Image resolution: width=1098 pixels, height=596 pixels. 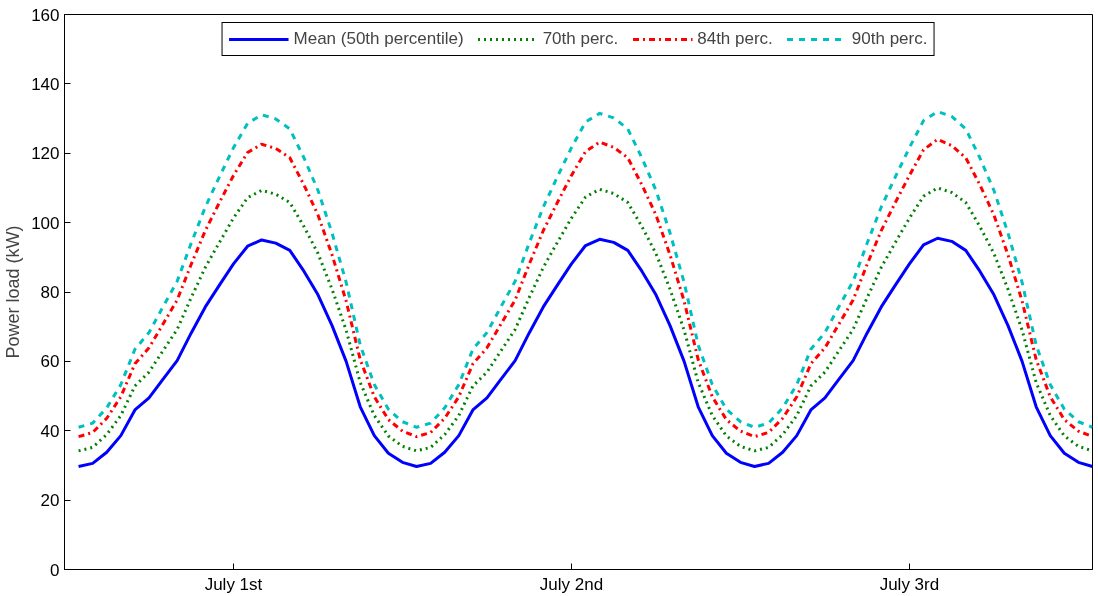 What do you see at coordinates (50, 362) in the screenshot?
I see `y-tick-label: 60` at bounding box center [50, 362].